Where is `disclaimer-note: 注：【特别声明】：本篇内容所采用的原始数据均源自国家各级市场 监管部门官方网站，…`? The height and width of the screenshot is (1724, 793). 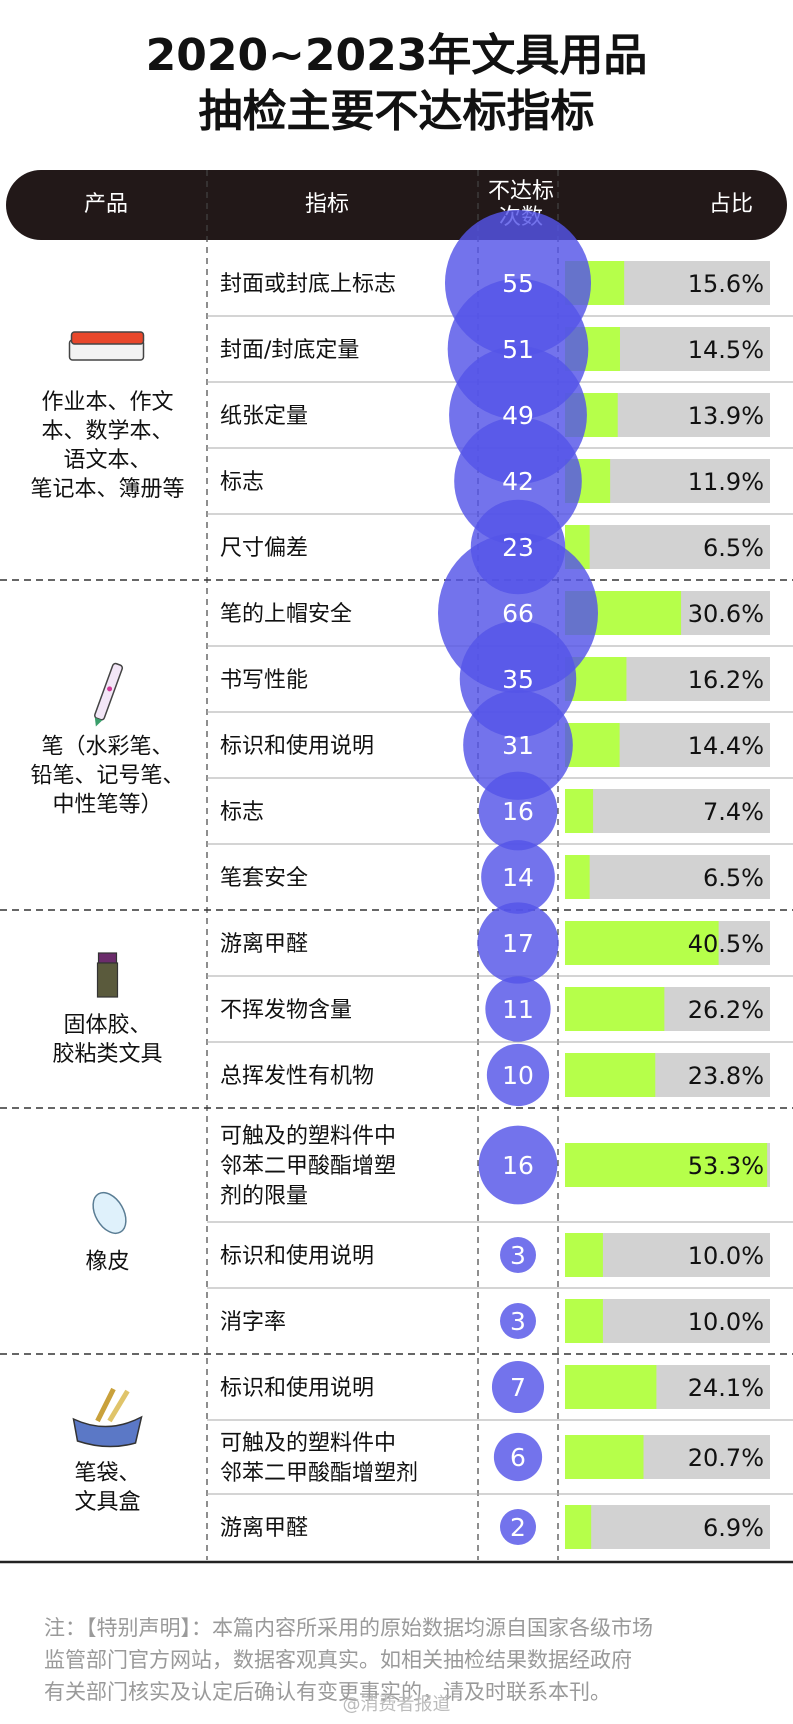
disclaimer-note: 注：【特别声明】：本篇内容所采用的原始数据均源自国家各级市场 监管部门官方网站，… is located at coordinates (414, 1660).